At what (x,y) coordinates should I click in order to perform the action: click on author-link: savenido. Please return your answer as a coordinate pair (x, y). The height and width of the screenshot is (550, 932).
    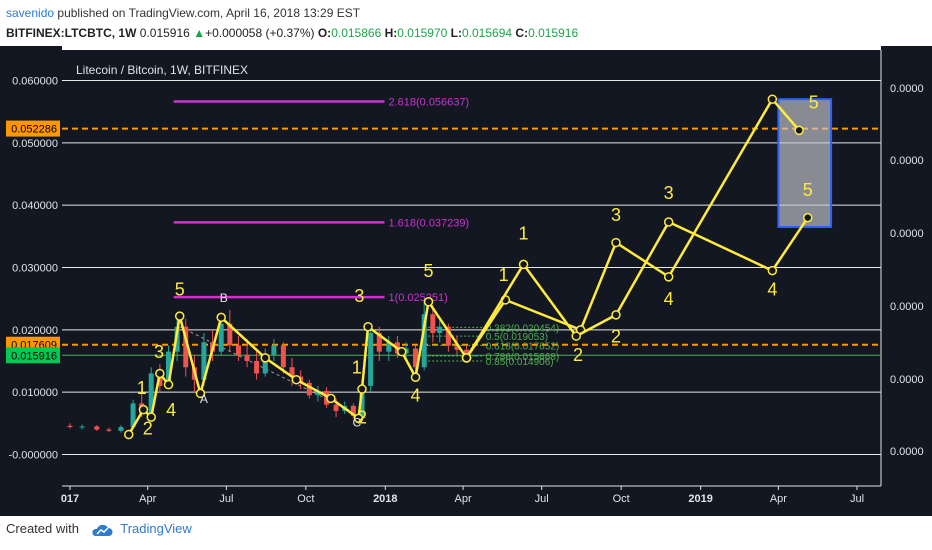
    Looking at the image, I should click on (30, 13).